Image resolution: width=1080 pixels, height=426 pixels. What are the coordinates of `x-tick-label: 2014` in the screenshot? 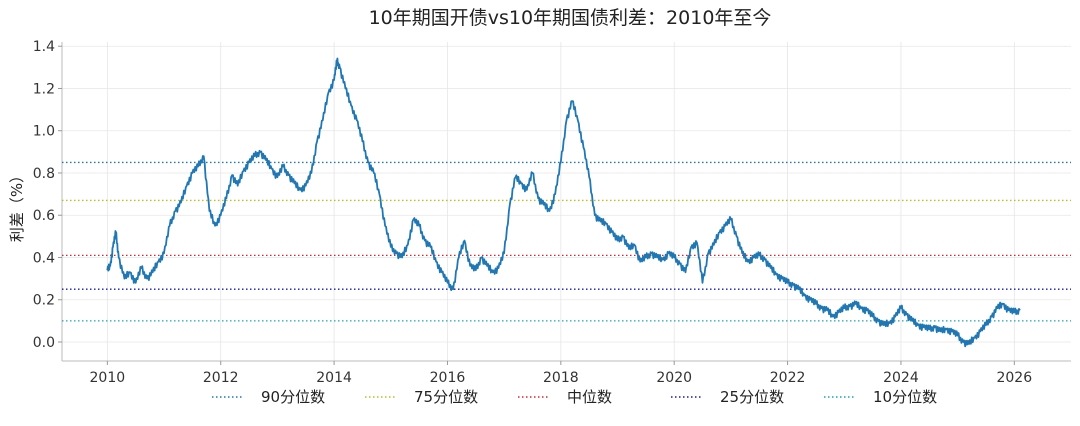 It's located at (334, 378).